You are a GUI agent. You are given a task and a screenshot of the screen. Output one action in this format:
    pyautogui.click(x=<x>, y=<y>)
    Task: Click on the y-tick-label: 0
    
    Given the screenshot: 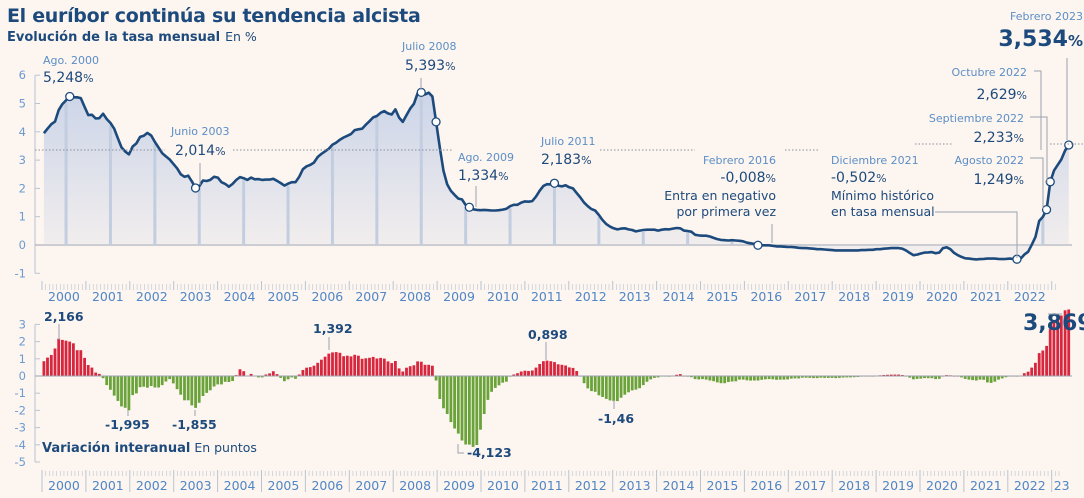 What is the action you would take?
    pyautogui.click(x=22, y=376)
    